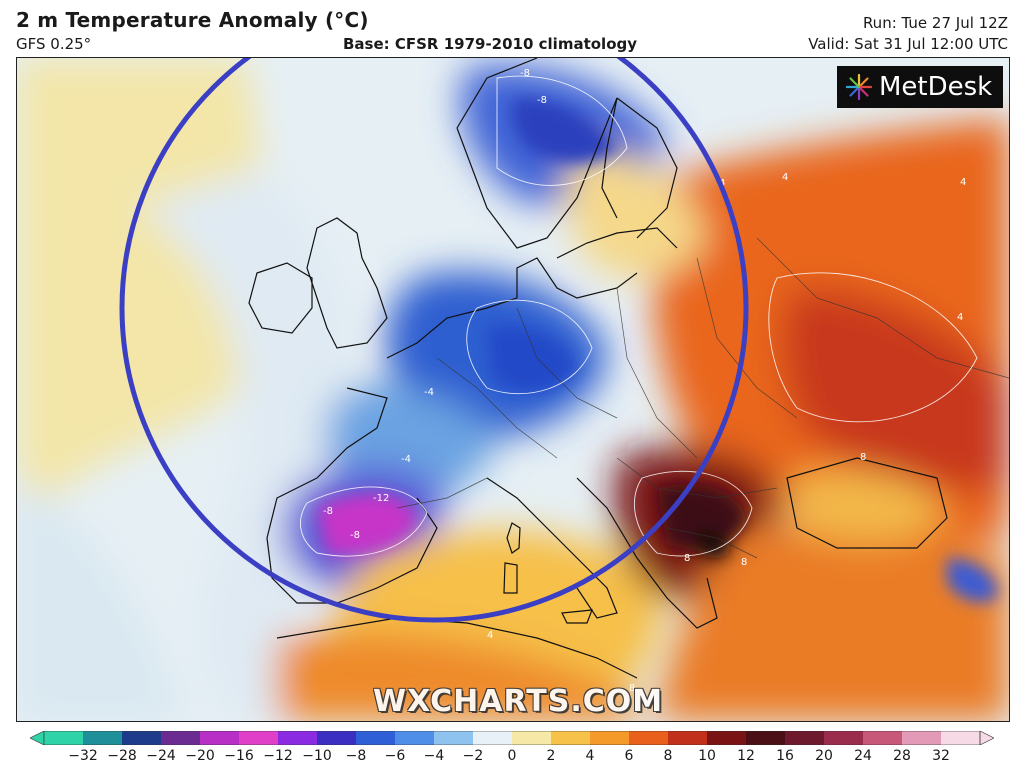  Describe the element at coordinates (785, 756) in the screenshot. I see `colorbar-tick-label: 16` at that location.